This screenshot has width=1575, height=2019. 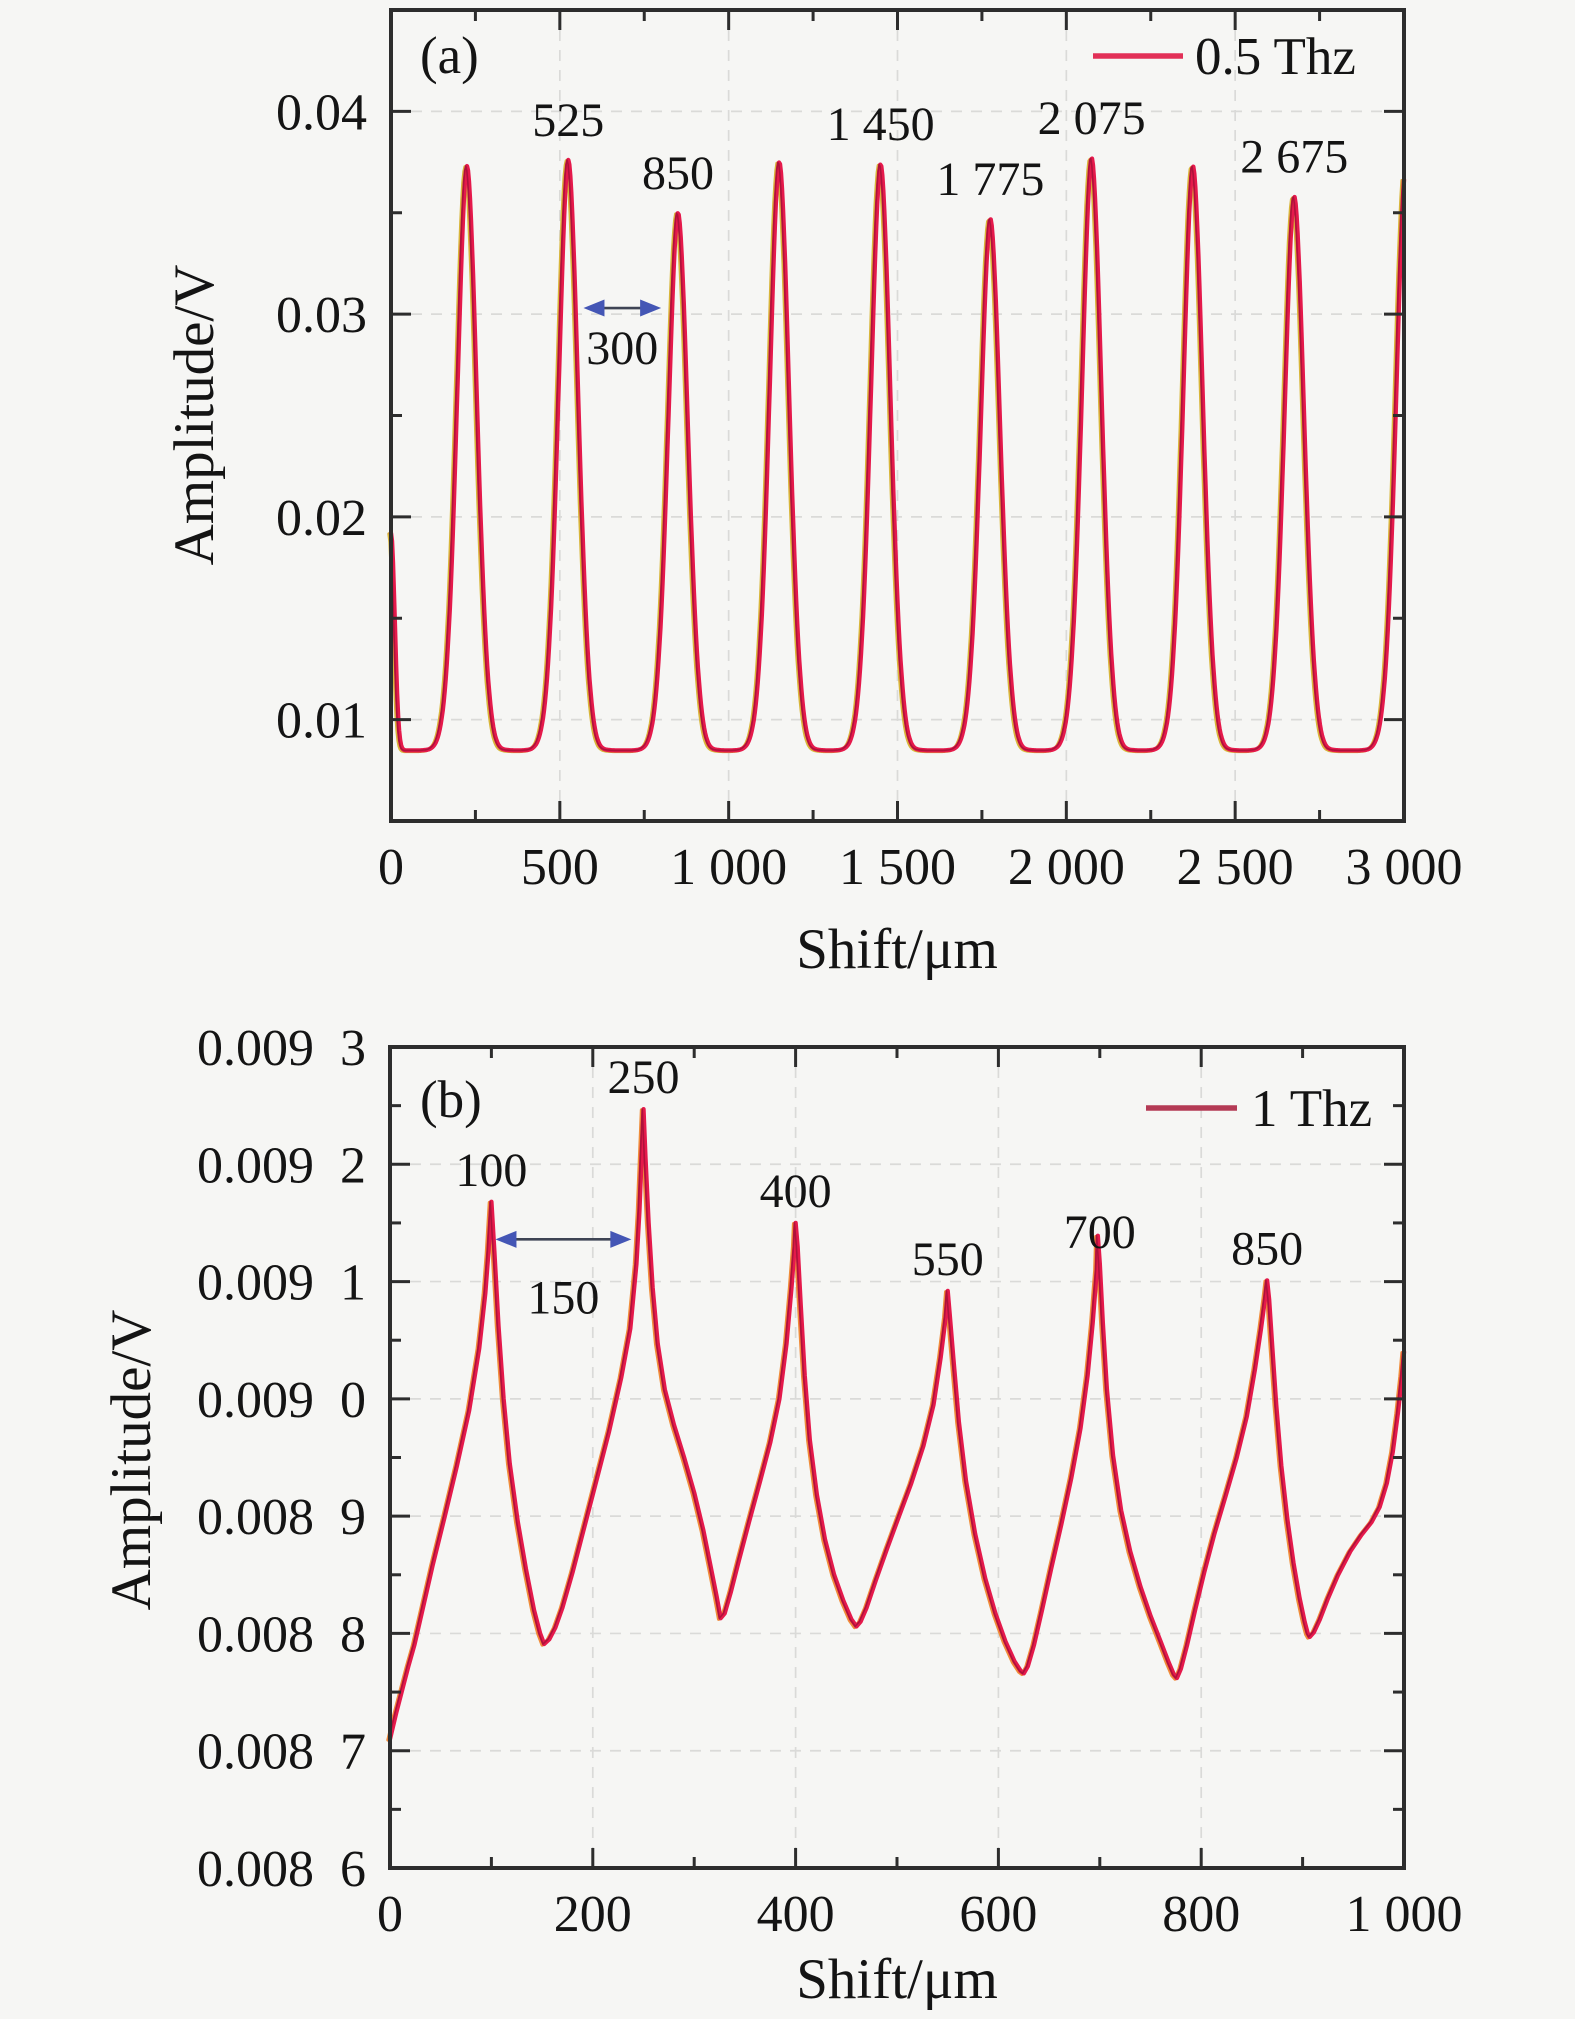 I want to click on y-tick-labels-a: 0.01 0.02 0.03 0.04, so click(x=321, y=416).